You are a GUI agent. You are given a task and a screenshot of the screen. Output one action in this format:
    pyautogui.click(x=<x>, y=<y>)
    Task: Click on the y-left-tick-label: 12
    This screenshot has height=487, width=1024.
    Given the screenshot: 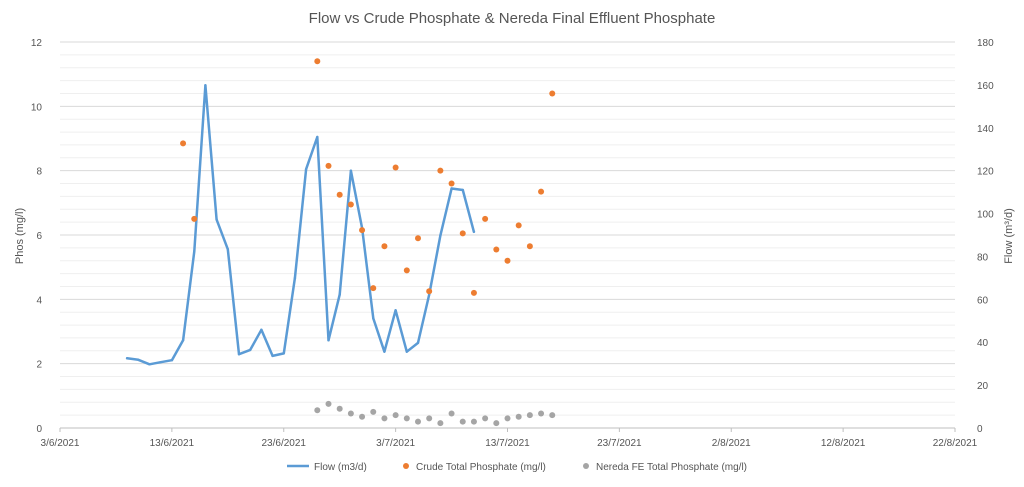 What is the action you would take?
    pyautogui.click(x=37, y=43)
    